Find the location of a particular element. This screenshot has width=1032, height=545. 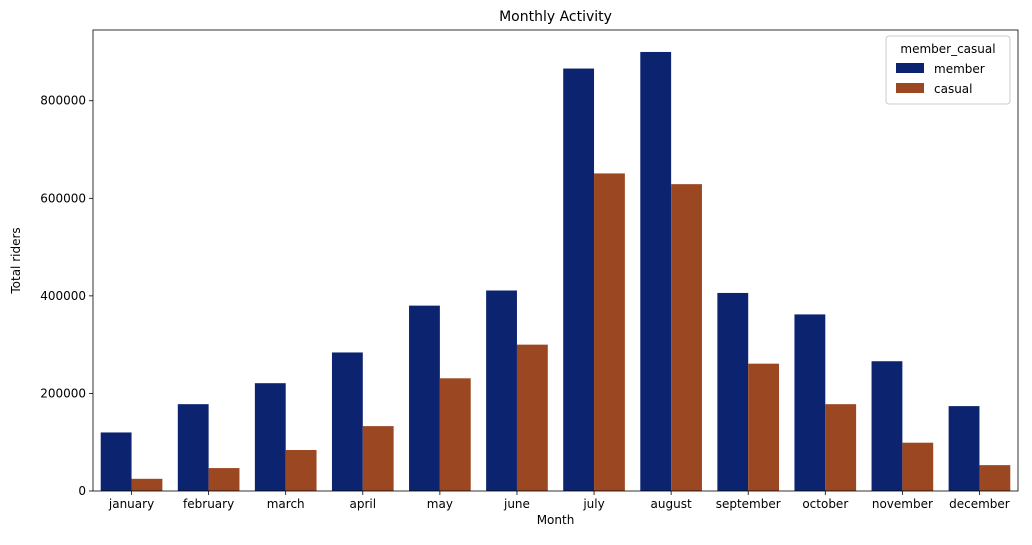

x-tick-label: december is located at coordinates (979, 504).